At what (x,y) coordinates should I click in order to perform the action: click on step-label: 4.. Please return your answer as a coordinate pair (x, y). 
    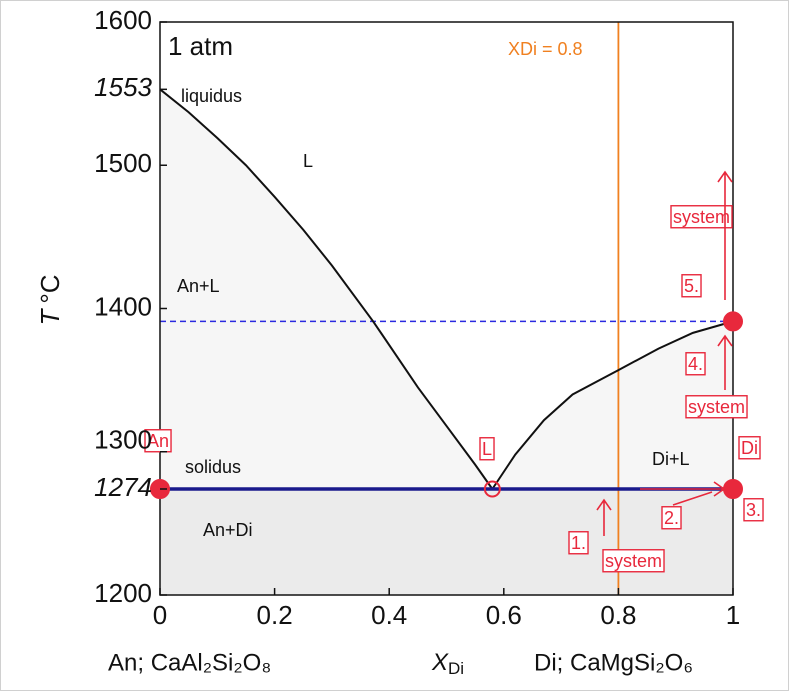
    Looking at the image, I should click on (695, 364).